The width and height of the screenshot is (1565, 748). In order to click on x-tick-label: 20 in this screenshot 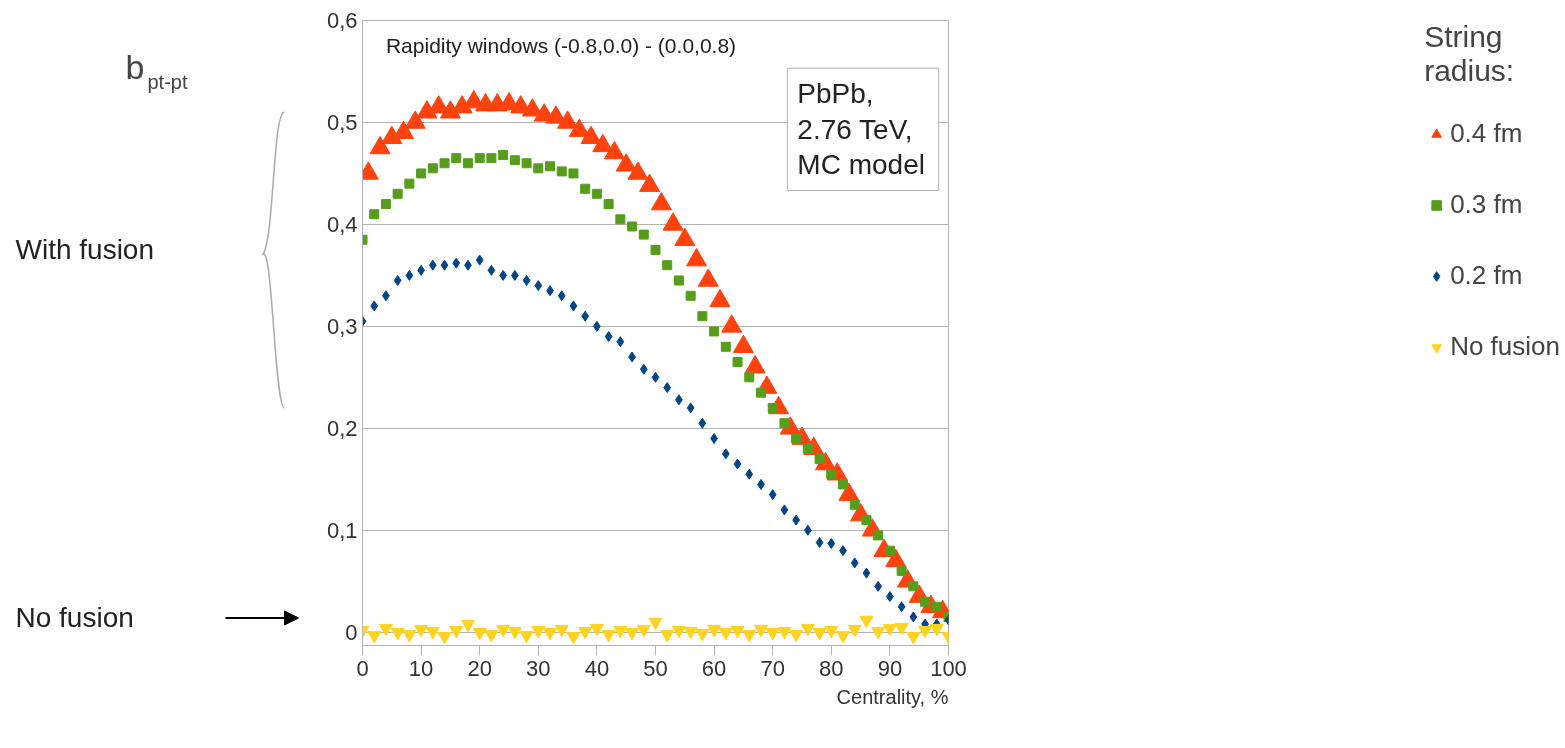, I will do `click(479, 668)`.